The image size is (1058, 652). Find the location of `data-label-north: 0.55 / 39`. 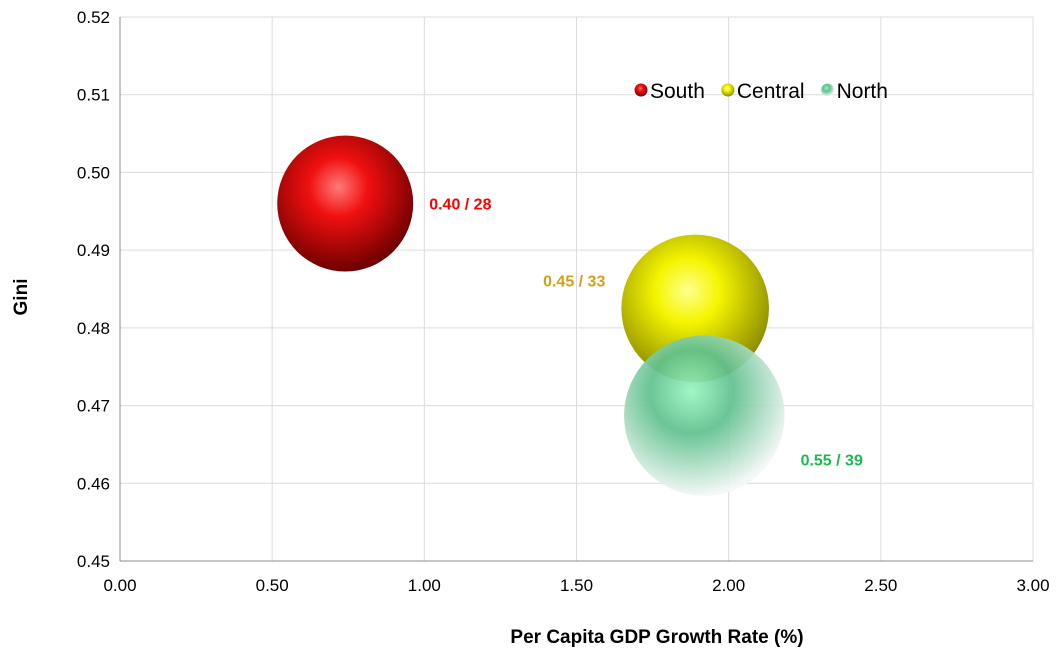

data-label-north: 0.55 / 39 is located at coordinates (832, 461).